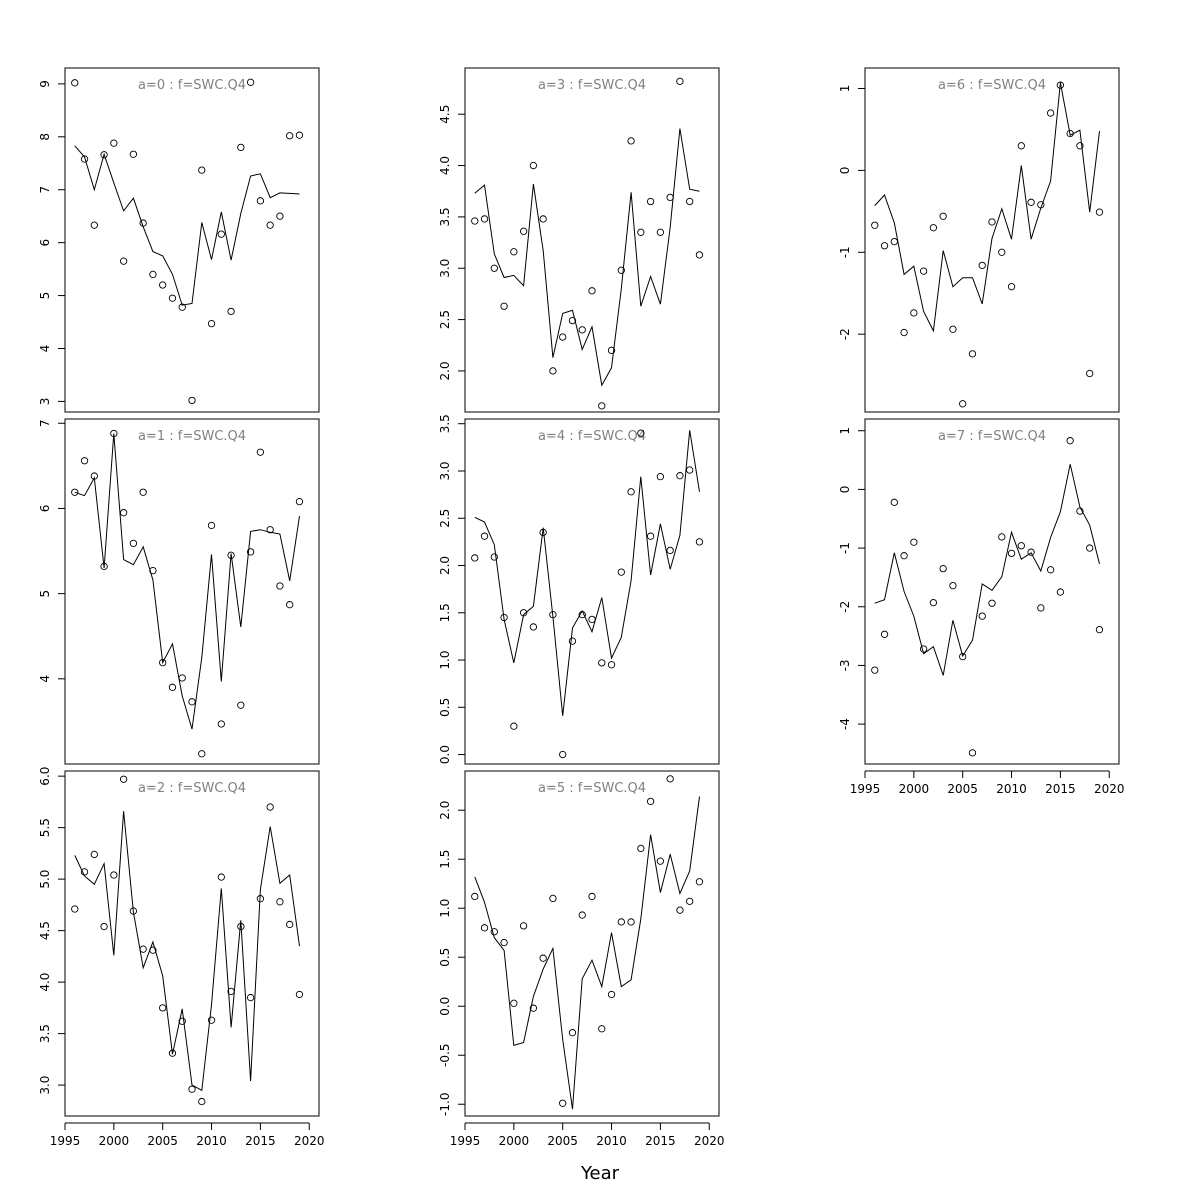 This screenshot has height=1200, width=1200. Describe the element at coordinates (45, 243) in the screenshot. I see `y-tick-label: 6` at that location.